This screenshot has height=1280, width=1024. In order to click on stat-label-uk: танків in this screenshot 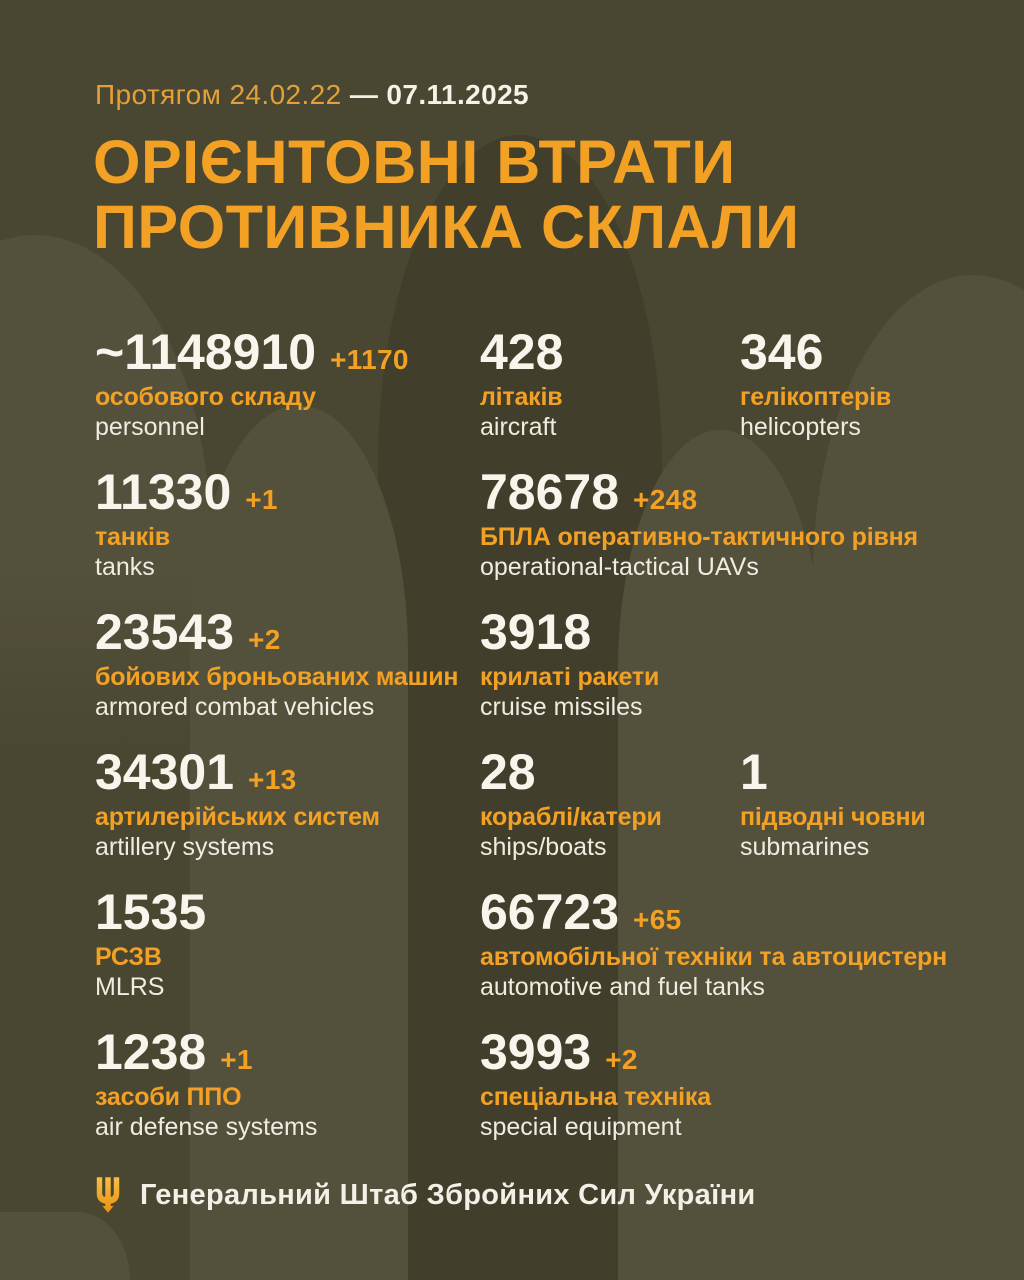, I will do `click(132, 537)`.